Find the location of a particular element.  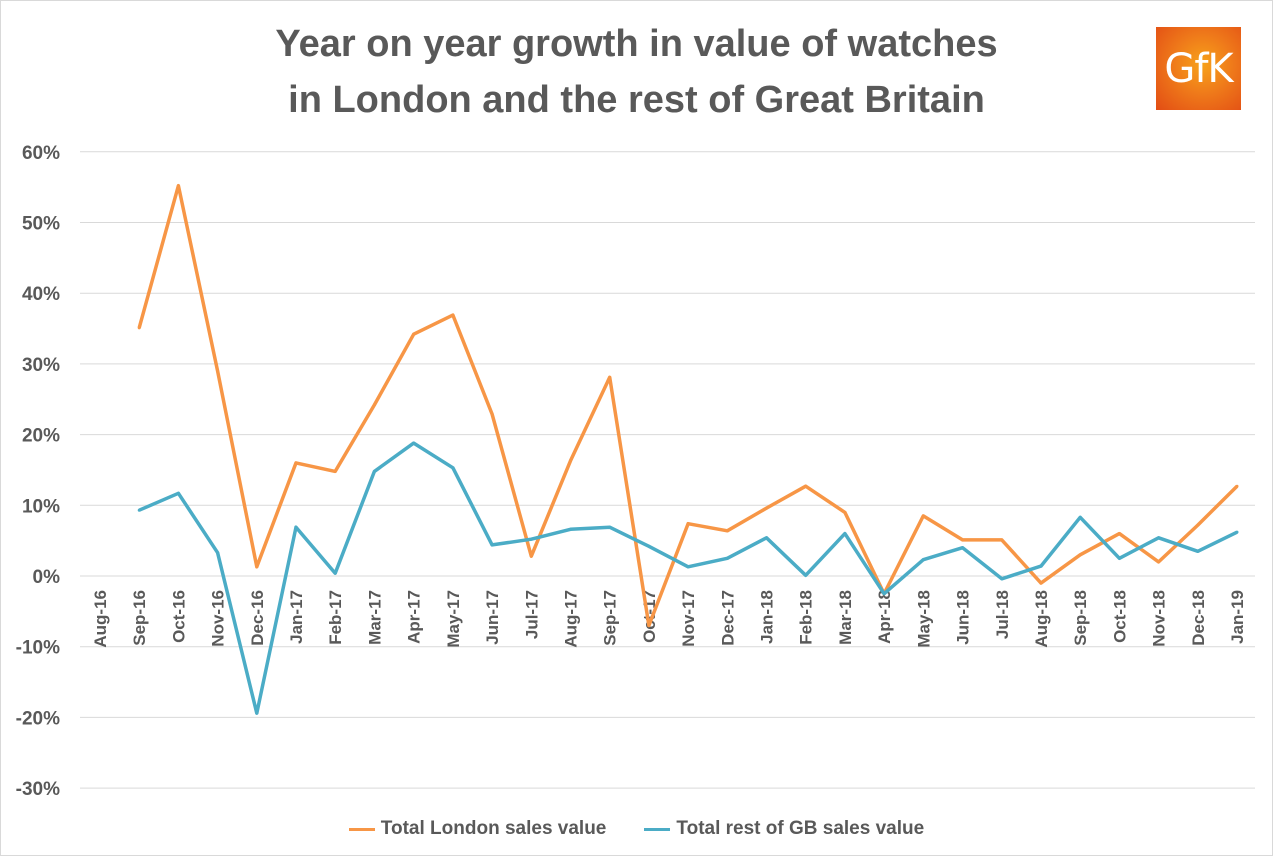

x-tick-label: Nov-16 is located at coordinates (218, 618).